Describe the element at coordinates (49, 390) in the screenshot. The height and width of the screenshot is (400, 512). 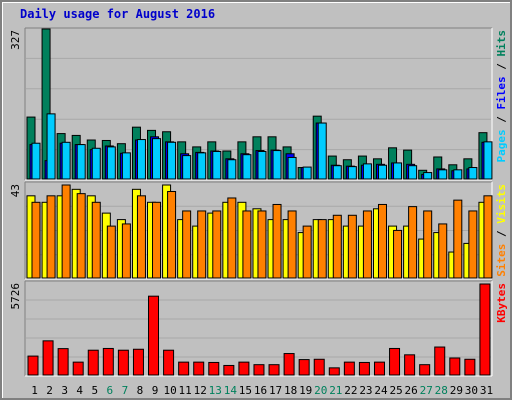
I see `day-label-2: 2` at that location.